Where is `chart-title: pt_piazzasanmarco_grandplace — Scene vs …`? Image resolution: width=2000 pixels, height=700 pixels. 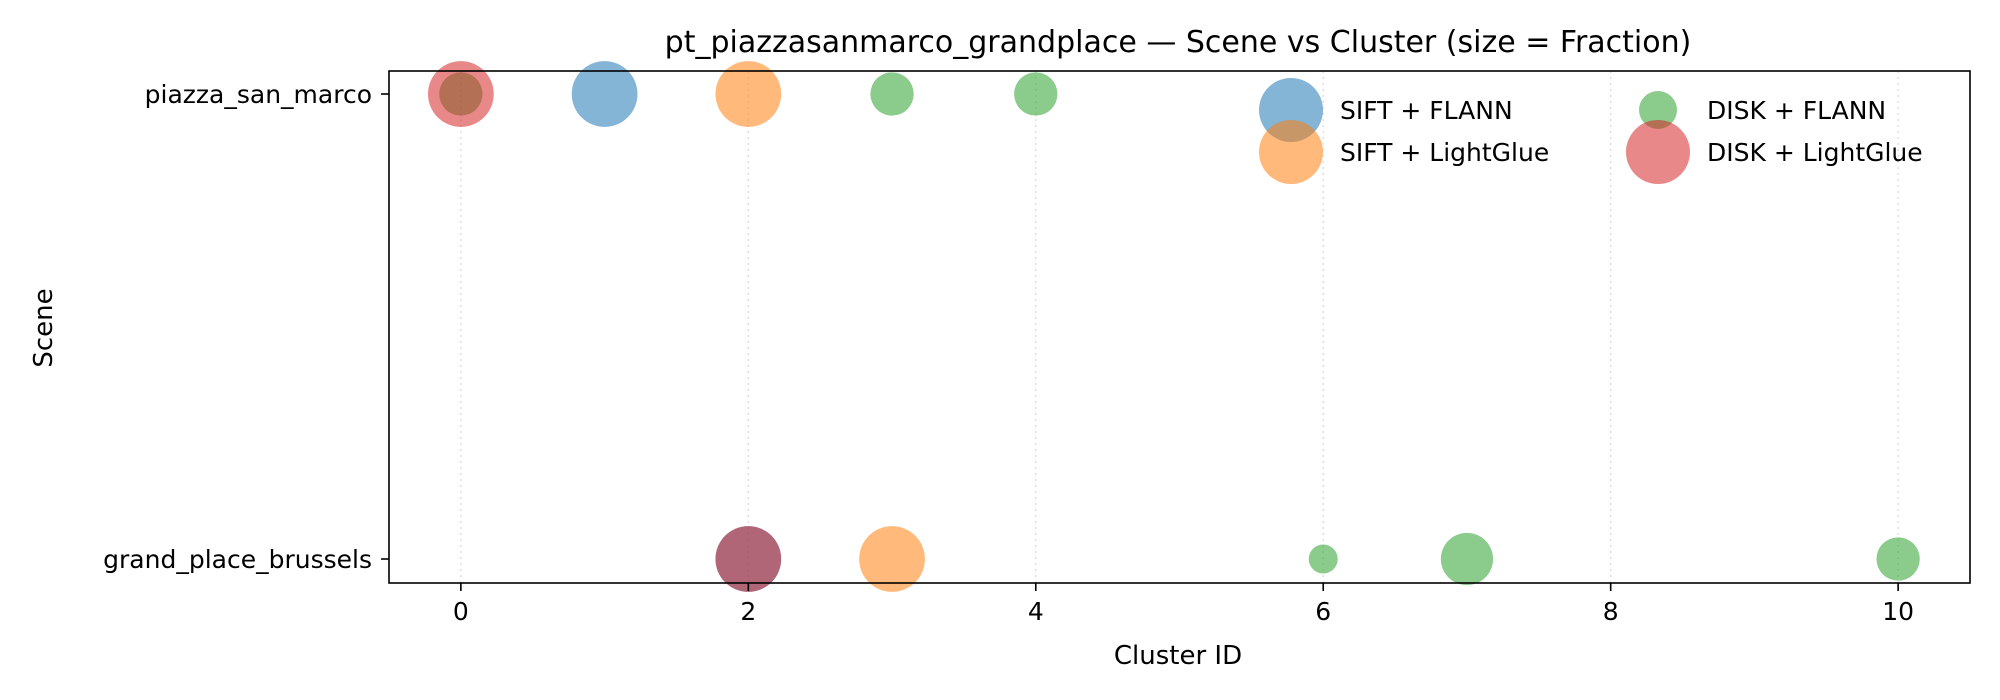 chart-title: pt_piazzasanmarco_grandplace — Scene vs … is located at coordinates (1178, 42).